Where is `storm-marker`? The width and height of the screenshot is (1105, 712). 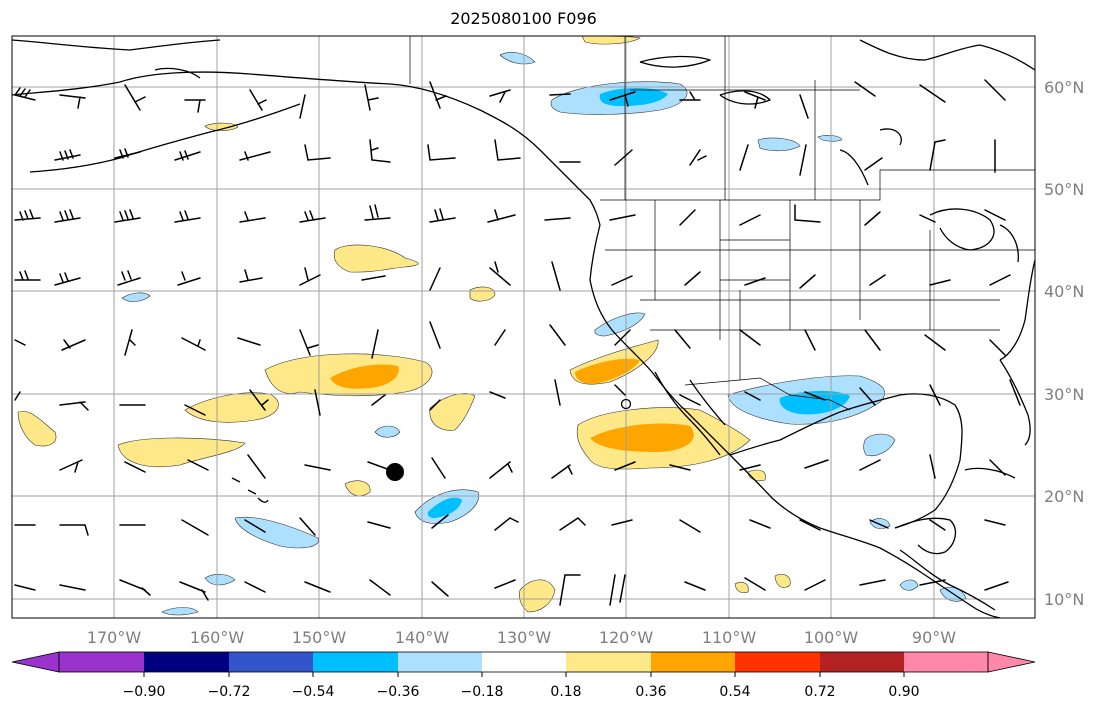 storm-marker is located at coordinates (395, 472).